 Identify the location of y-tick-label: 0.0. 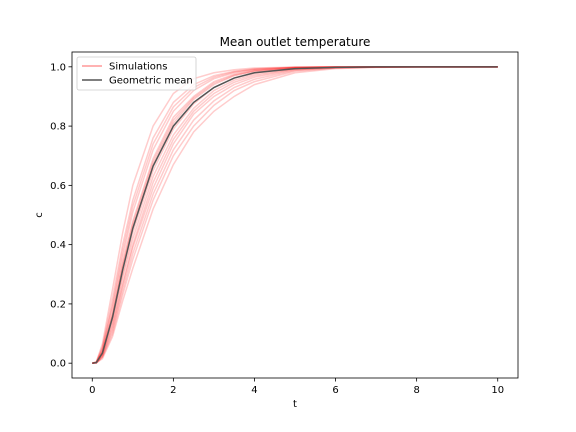
(58, 364).